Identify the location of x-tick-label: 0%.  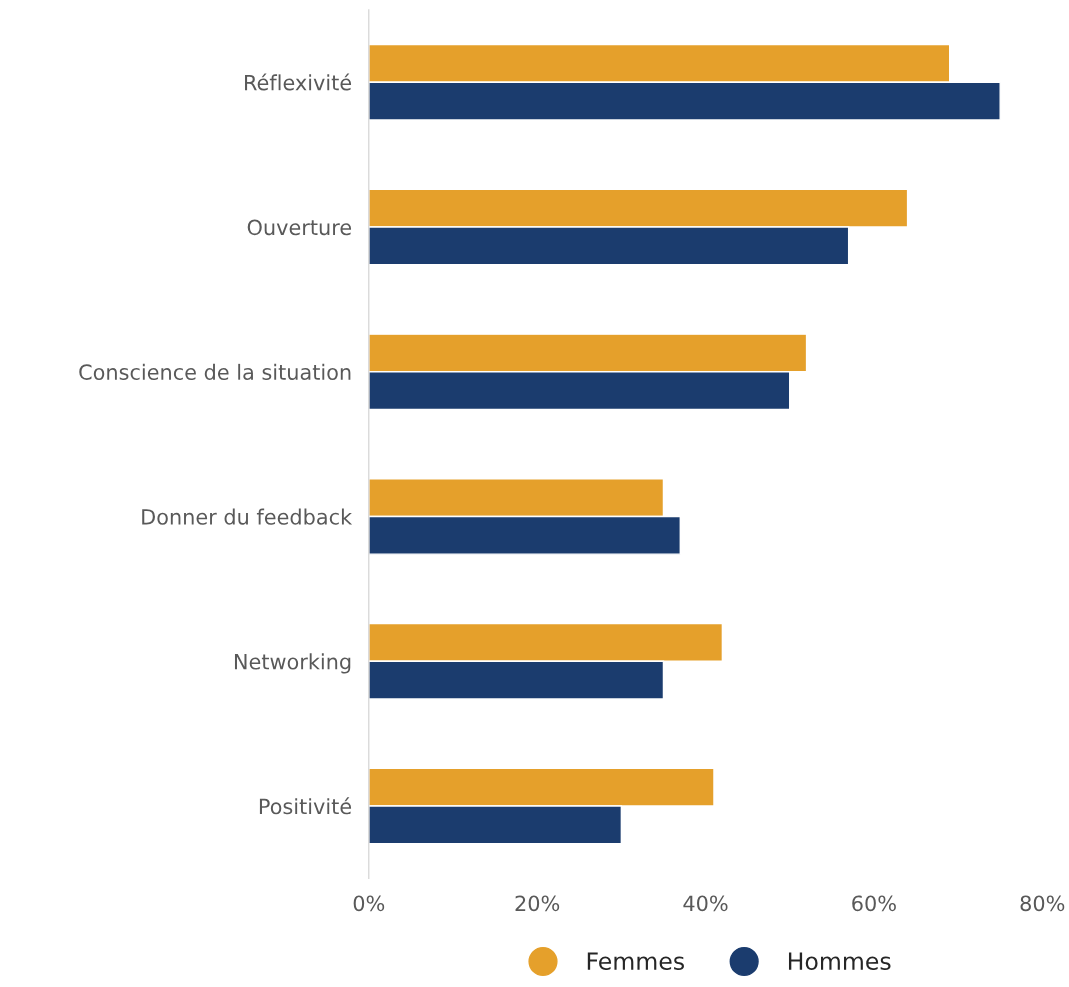
(369, 903).